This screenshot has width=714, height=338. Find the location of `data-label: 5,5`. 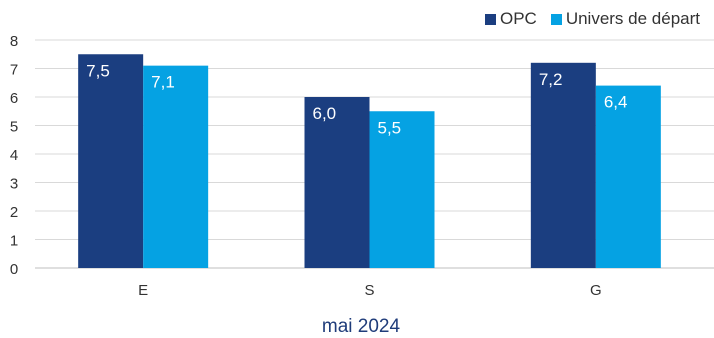

data-label: 5,5 is located at coordinates (390, 127).